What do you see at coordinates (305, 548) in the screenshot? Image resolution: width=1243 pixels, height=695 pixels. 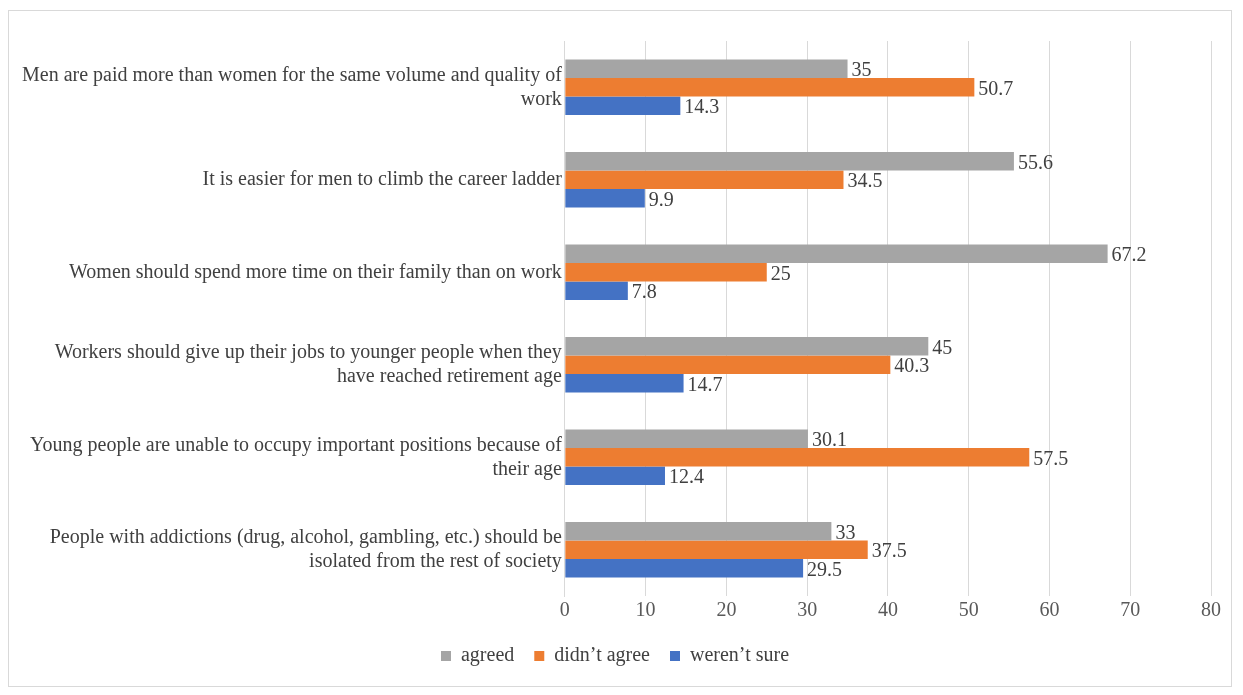 I see `y-tick-label: People with addictions (drug, alcohol, gambling, etc.) should be isolated from the rest of society` at bounding box center [305, 548].